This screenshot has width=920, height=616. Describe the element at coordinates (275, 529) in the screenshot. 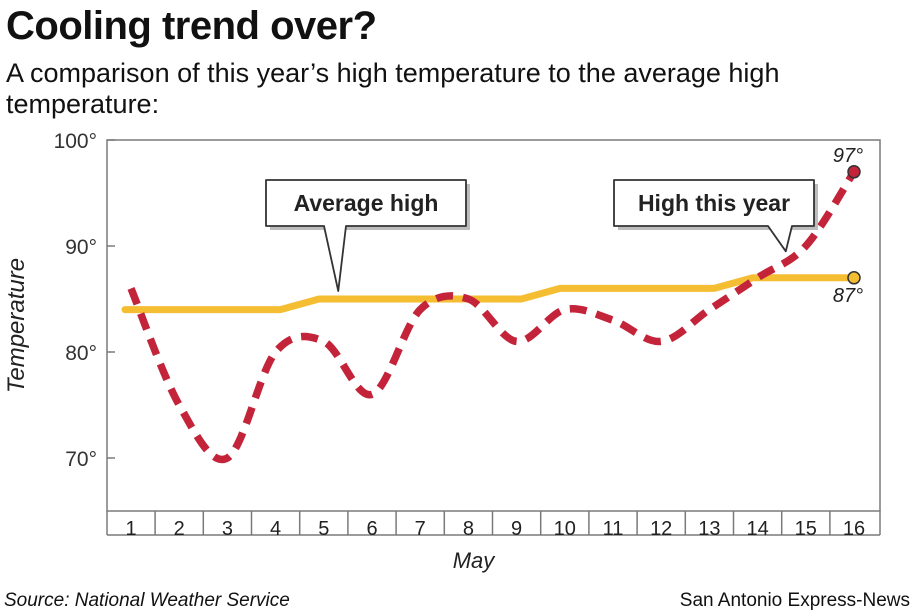

I see `x-tick-label: 4` at that location.